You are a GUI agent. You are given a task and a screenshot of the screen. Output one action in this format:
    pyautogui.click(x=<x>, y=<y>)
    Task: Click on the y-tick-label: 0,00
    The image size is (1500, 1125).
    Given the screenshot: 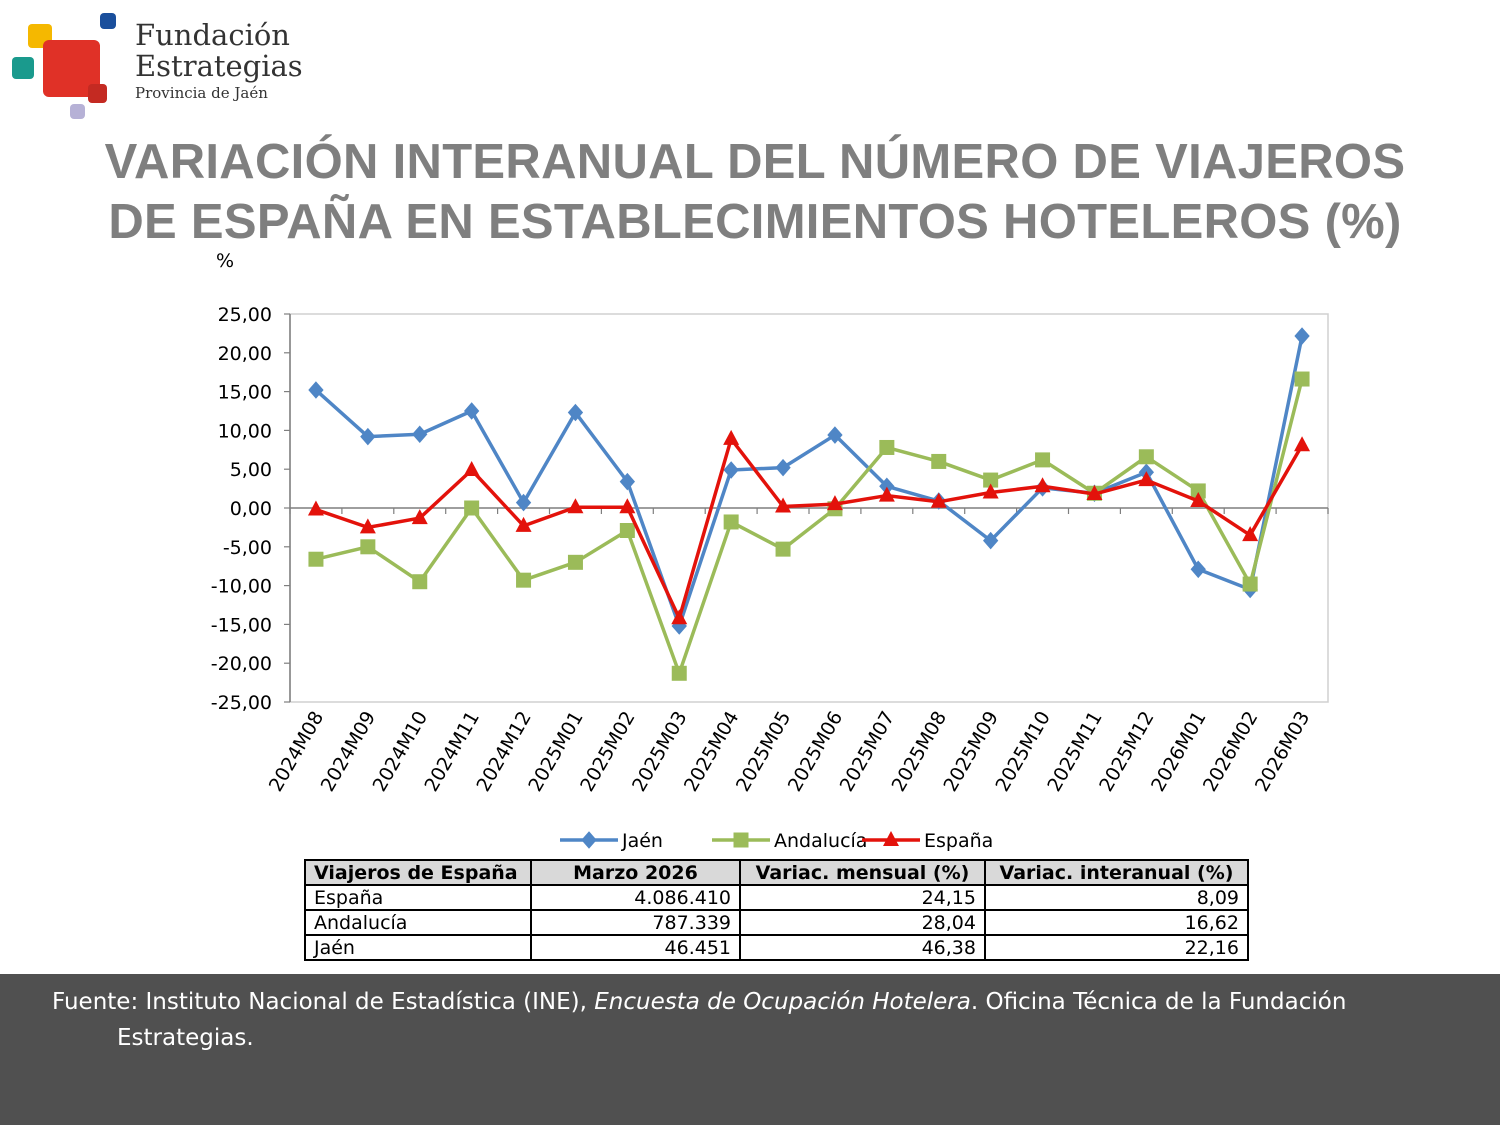 What is the action you would take?
    pyautogui.click(x=251, y=509)
    